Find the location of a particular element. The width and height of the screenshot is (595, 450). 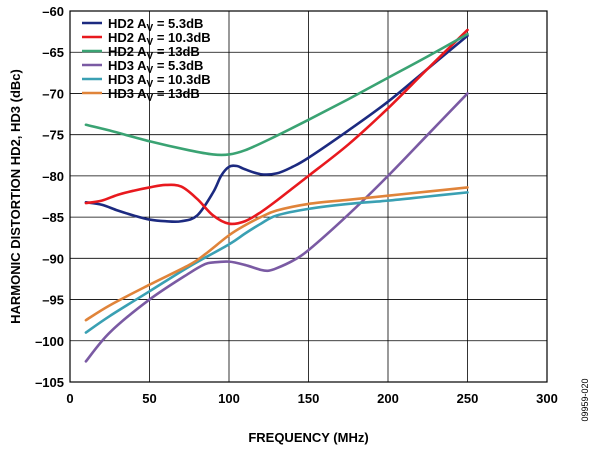

x-tick-label: 50 is located at coordinates (149, 398).